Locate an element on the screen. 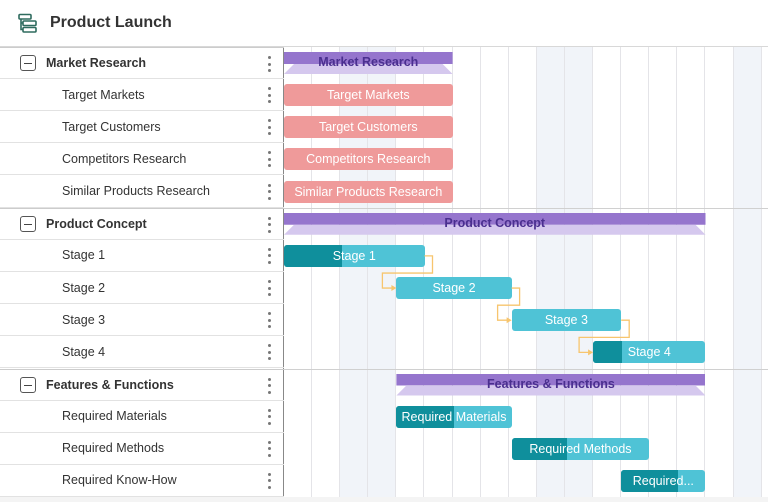 The image size is (768, 502). task-bar: Target Customers is located at coordinates (368, 127).